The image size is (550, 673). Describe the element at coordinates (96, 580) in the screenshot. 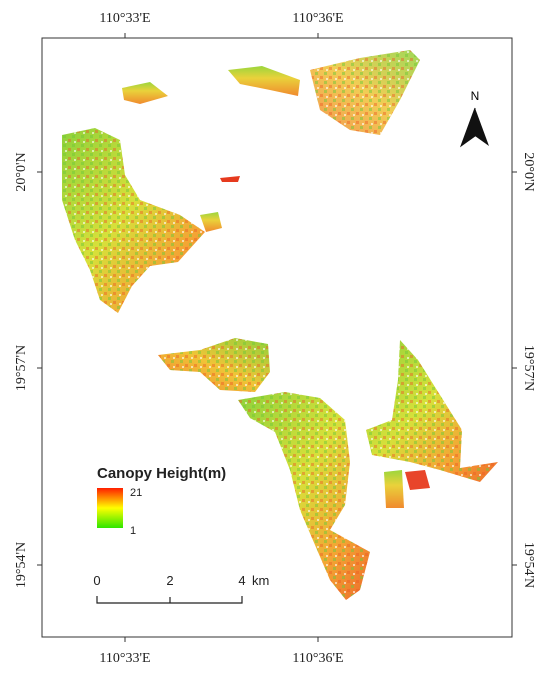

I see `scale-label: 0` at that location.